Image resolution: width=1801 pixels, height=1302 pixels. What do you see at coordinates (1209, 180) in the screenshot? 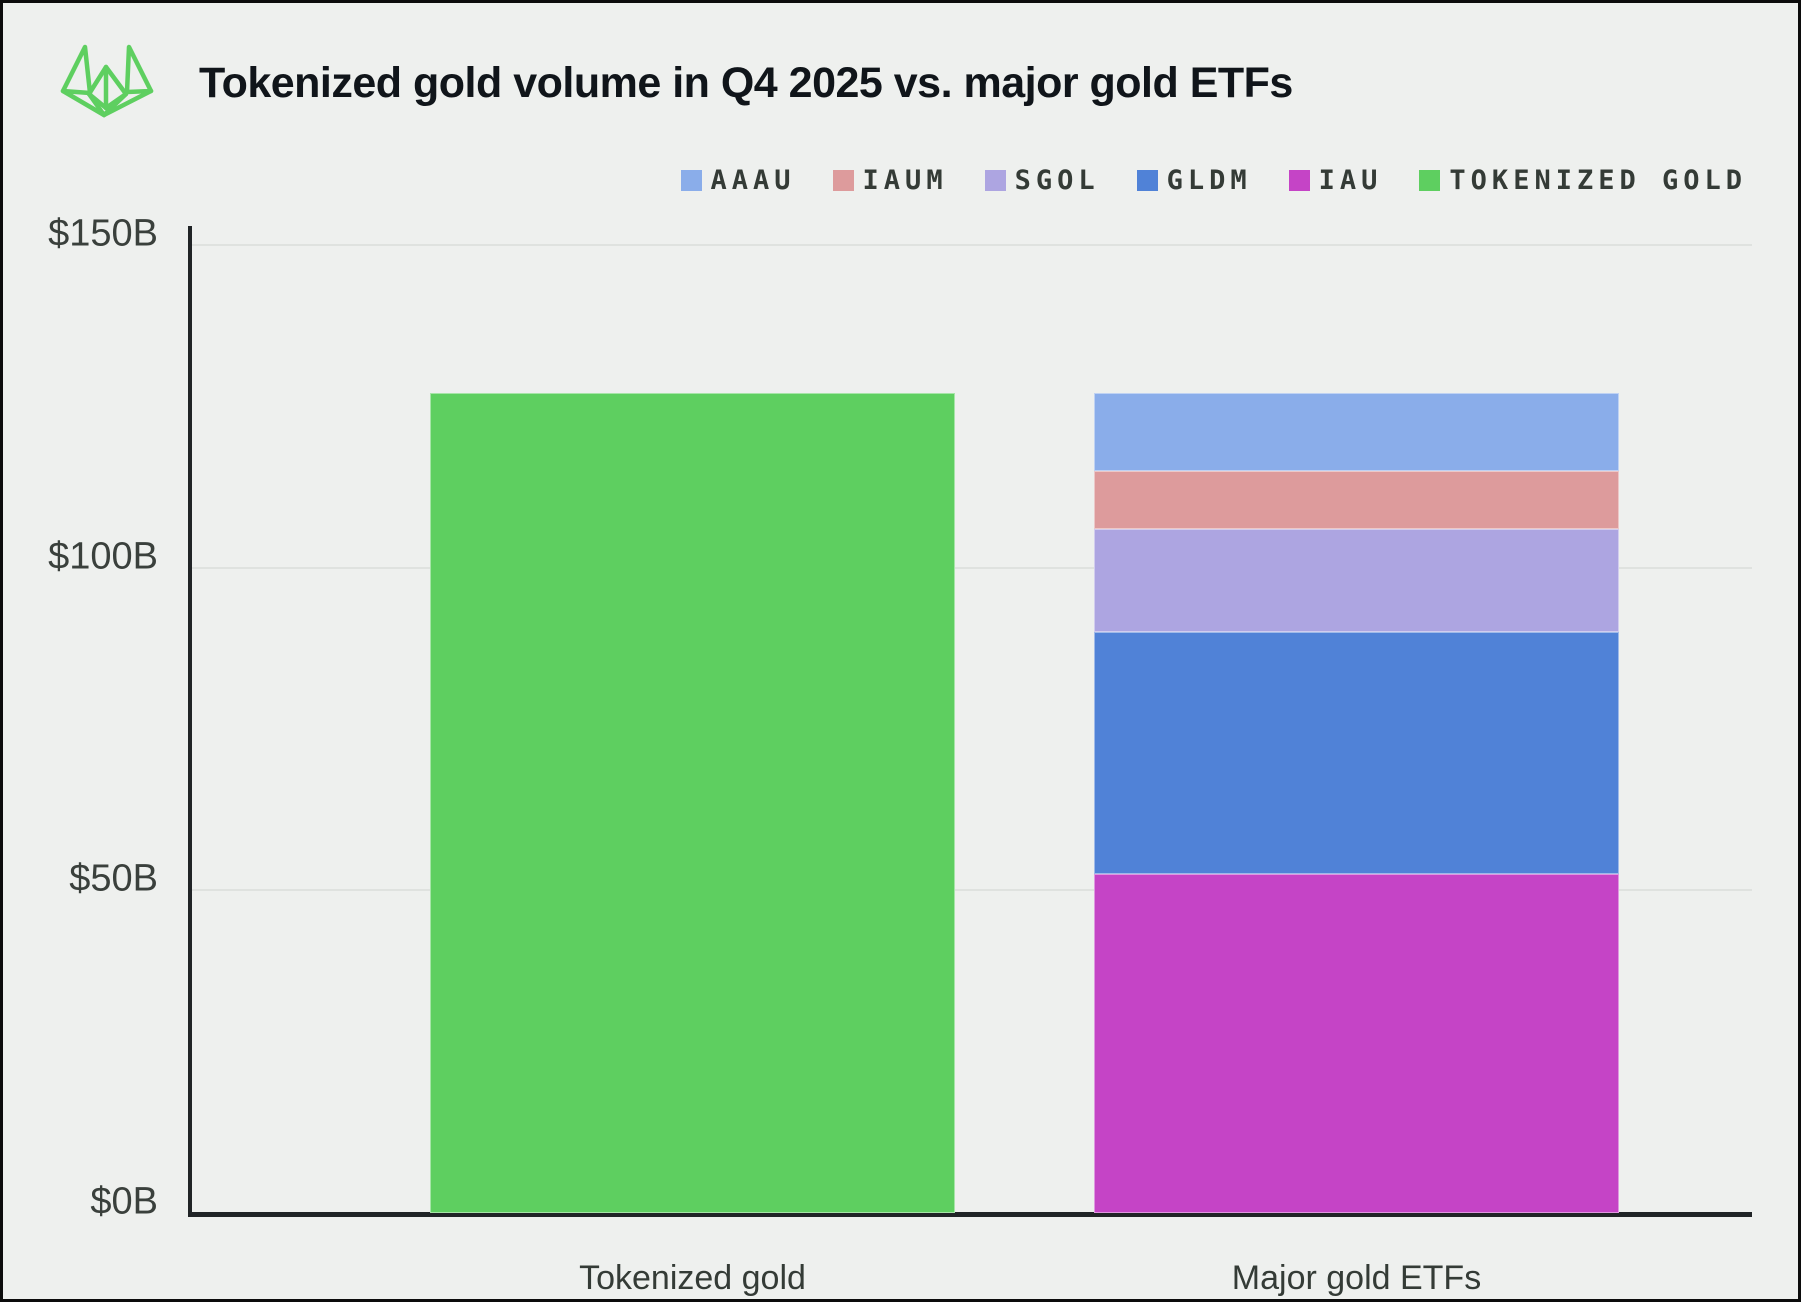
I see `legend-item-label: GLDM` at bounding box center [1209, 180].